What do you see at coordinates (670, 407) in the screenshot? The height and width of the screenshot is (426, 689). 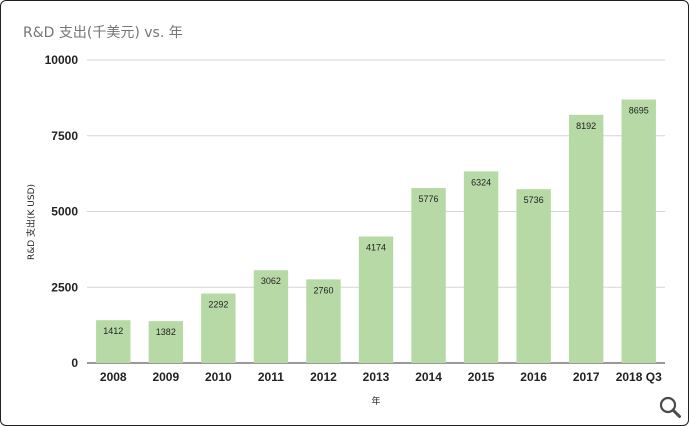 I see `magnifier-icon` at bounding box center [670, 407].